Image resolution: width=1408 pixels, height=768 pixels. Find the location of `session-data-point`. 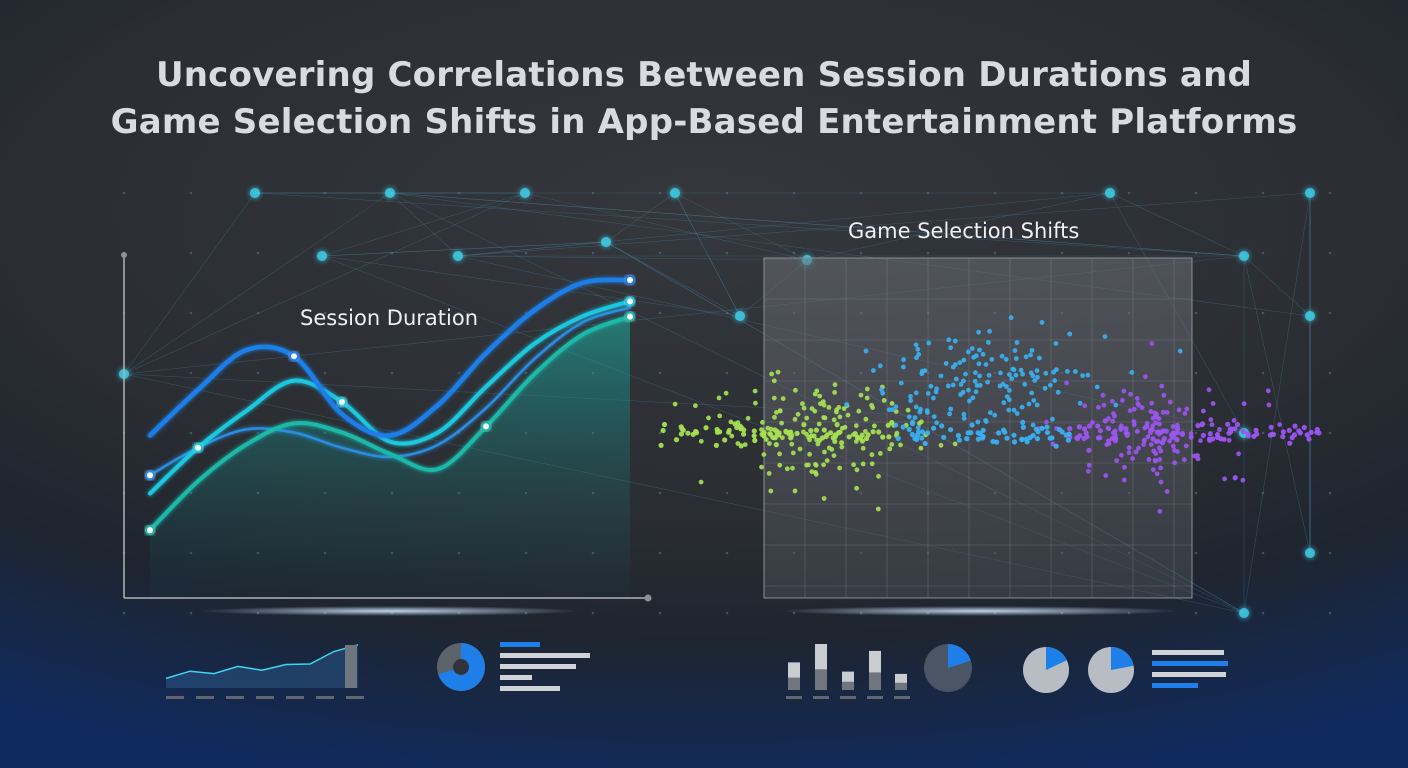

session-data-point is located at coordinates (198, 447).